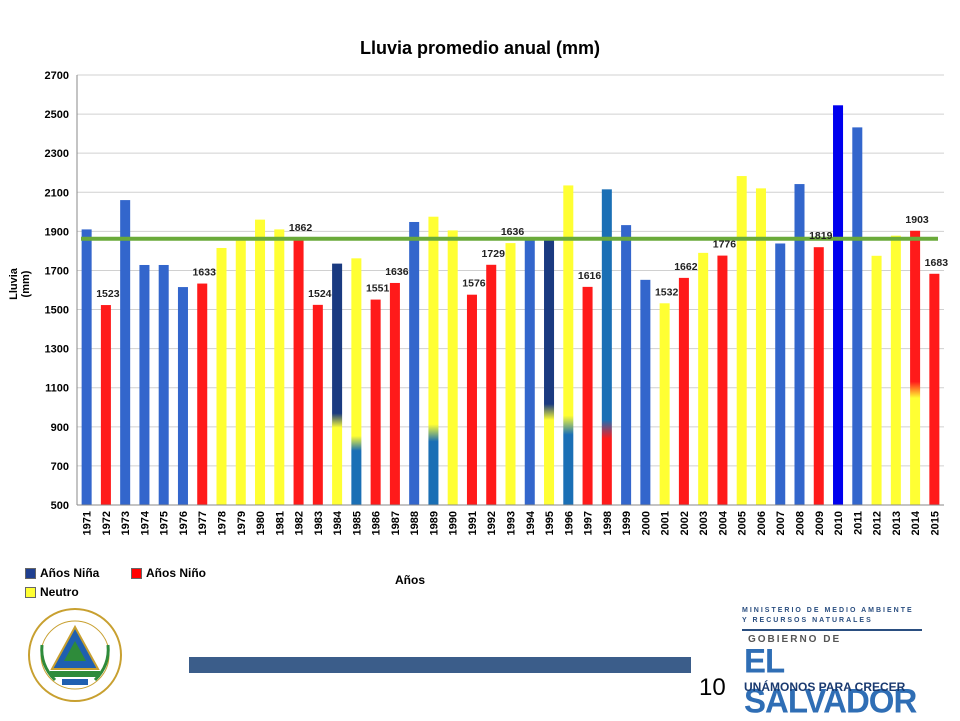 The height and width of the screenshot is (721, 960). What do you see at coordinates (223, 523) in the screenshot?
I see `x-tick-label: 1978` at bounding box center [223, 523].